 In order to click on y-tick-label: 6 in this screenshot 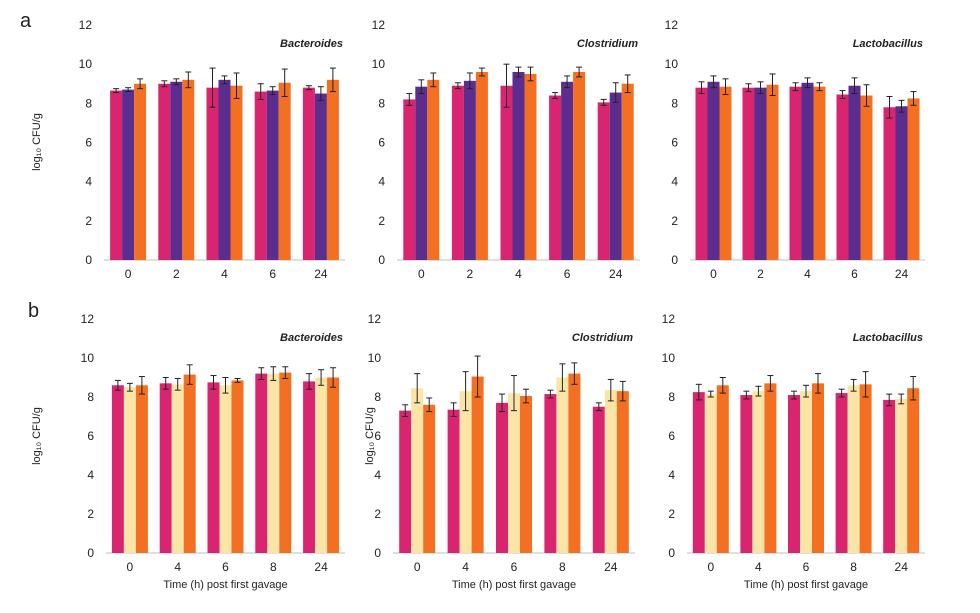, I will do `click(377, 436)`.